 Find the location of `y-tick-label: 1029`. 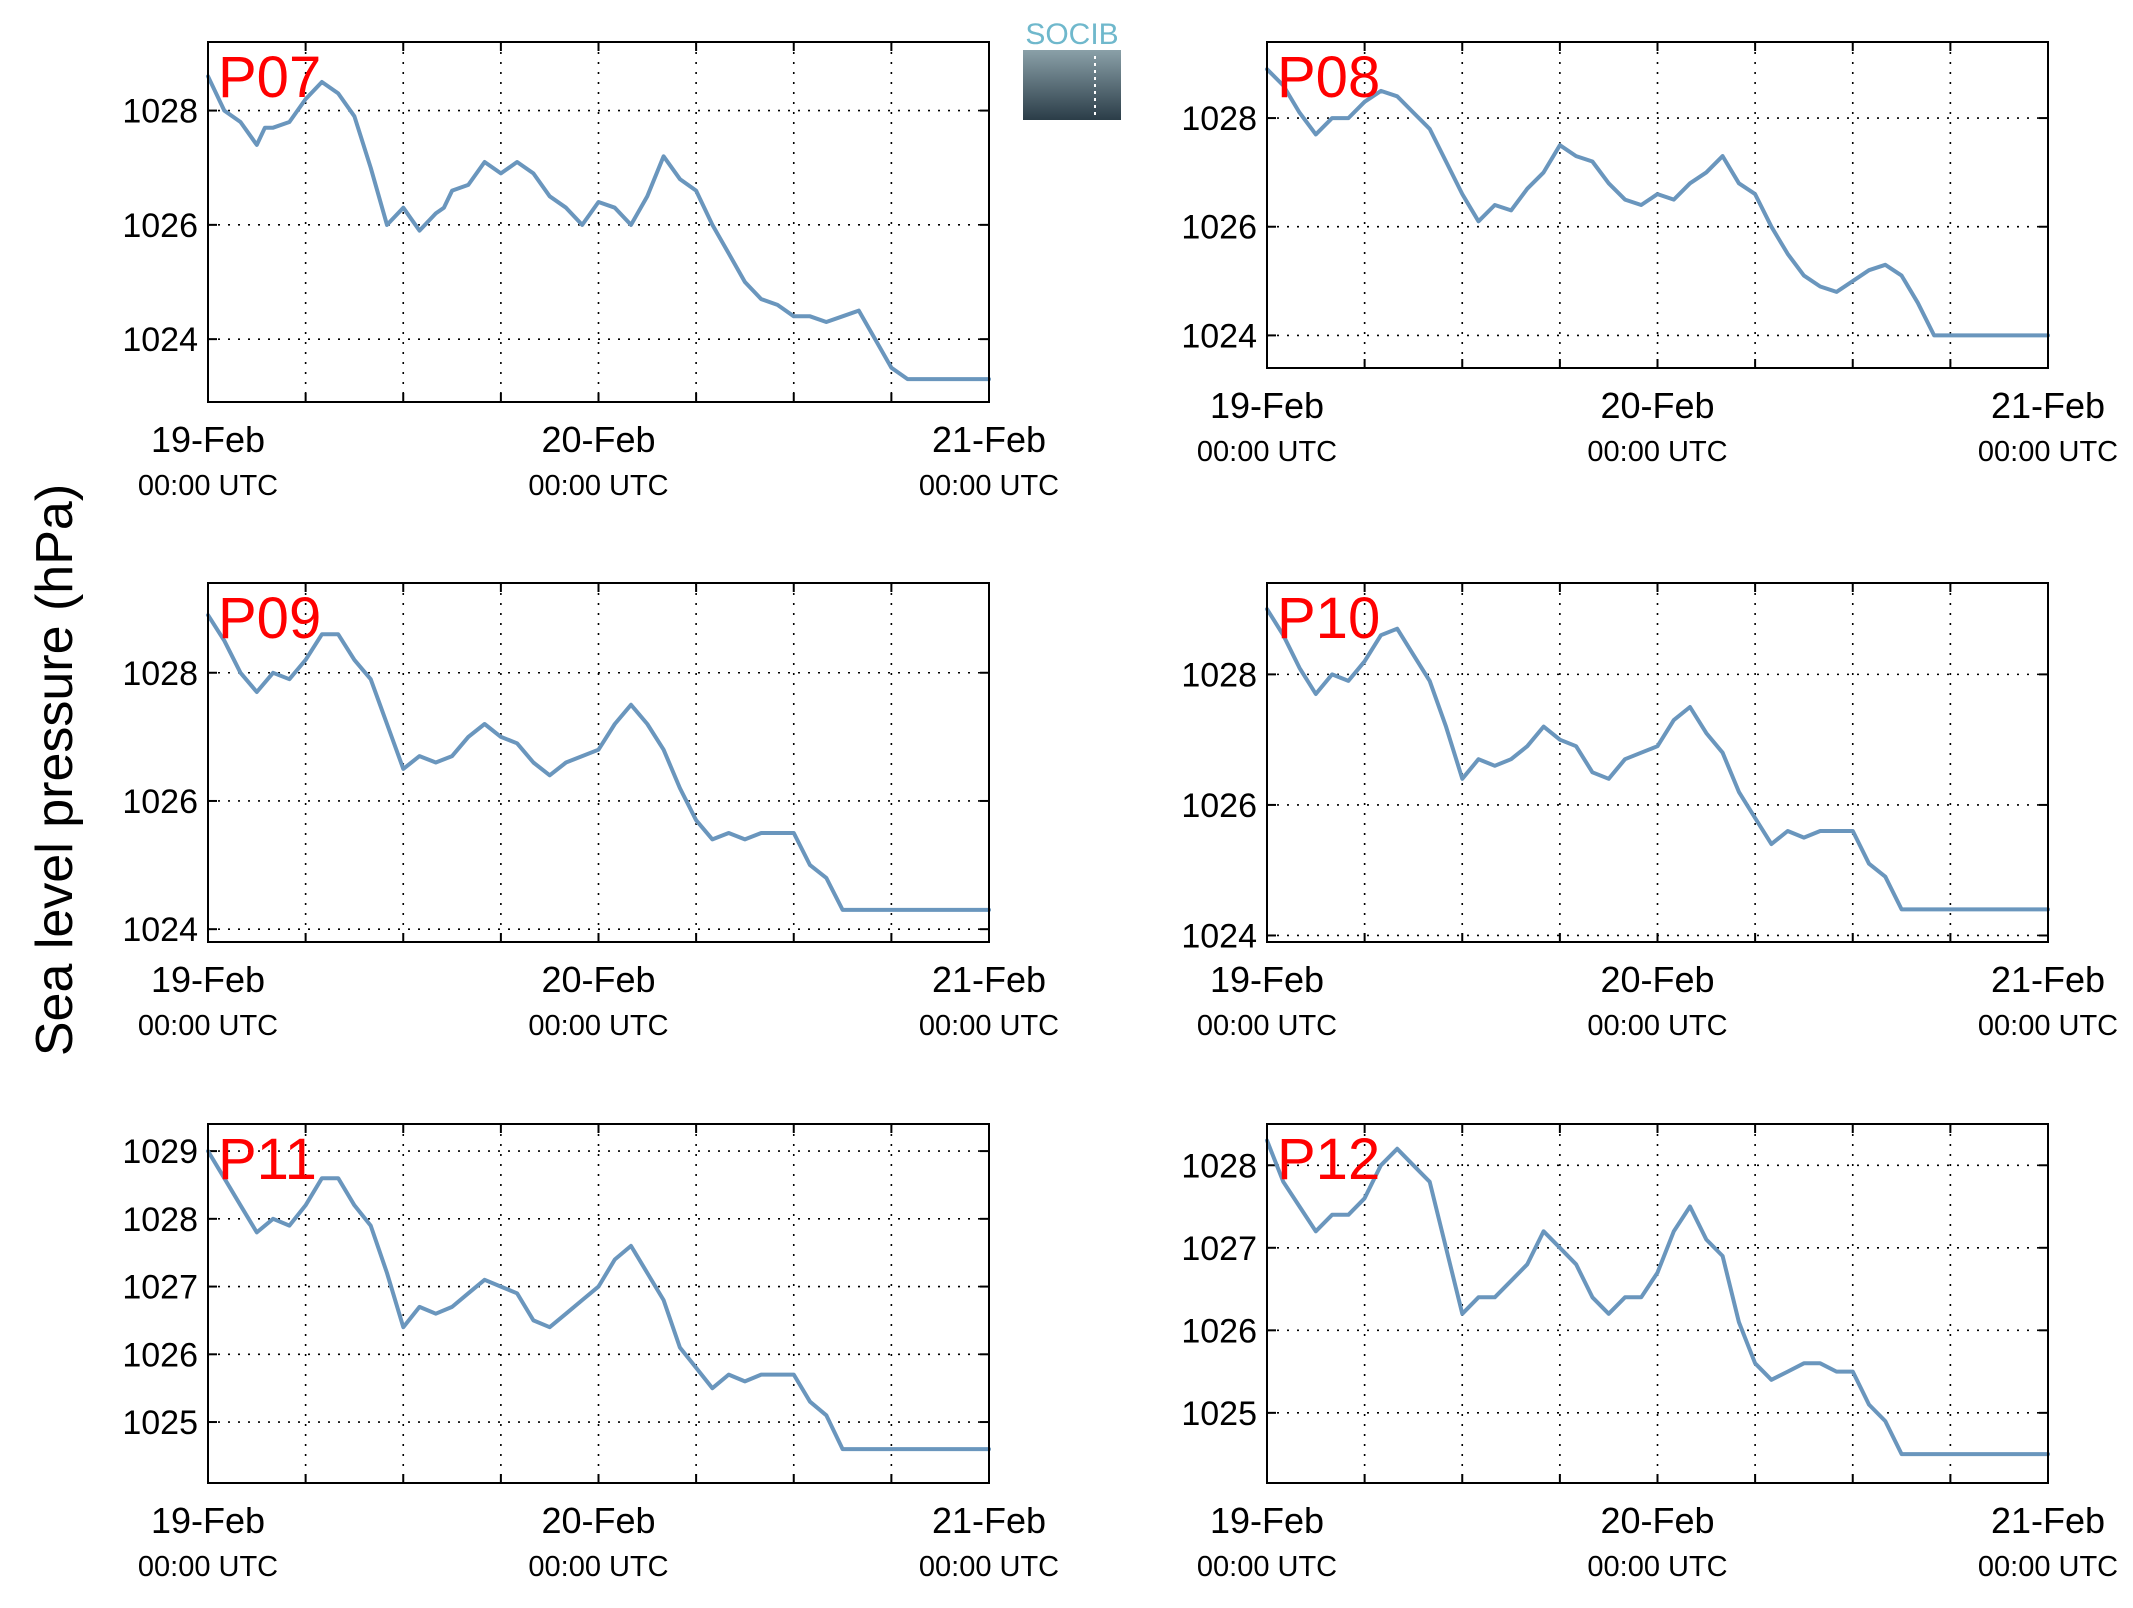

y-tick-label: 1029 is located at coordinates (160, 1152).